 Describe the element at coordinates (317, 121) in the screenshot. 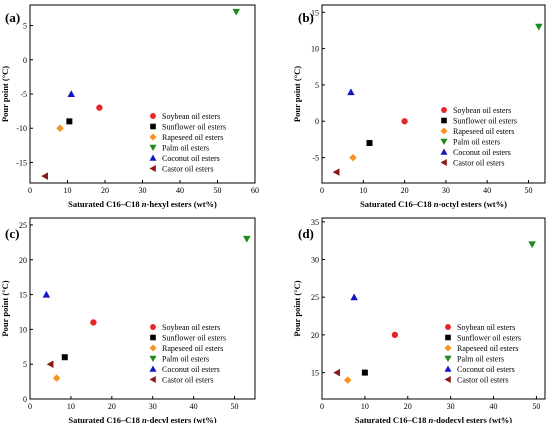

I see `y-tick-label: 0` at that location.